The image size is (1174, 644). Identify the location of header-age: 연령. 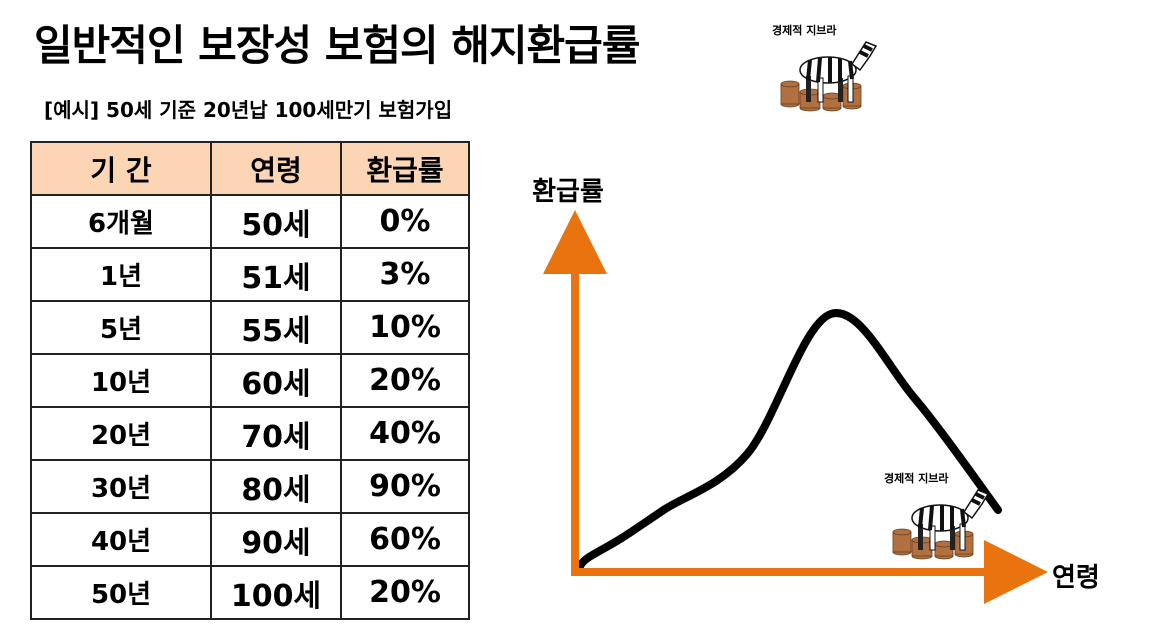
(276, 168).